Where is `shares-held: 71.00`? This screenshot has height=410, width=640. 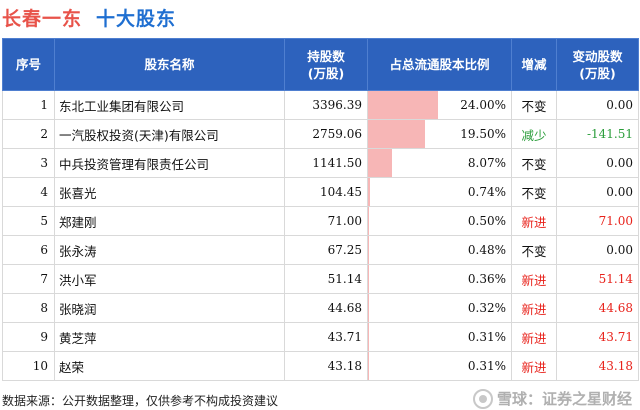
shares-held: 71.00 is located at coordinates (326, 221).